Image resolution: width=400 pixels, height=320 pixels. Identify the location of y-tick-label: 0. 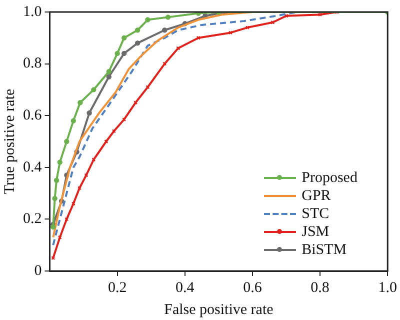
(38, 270).